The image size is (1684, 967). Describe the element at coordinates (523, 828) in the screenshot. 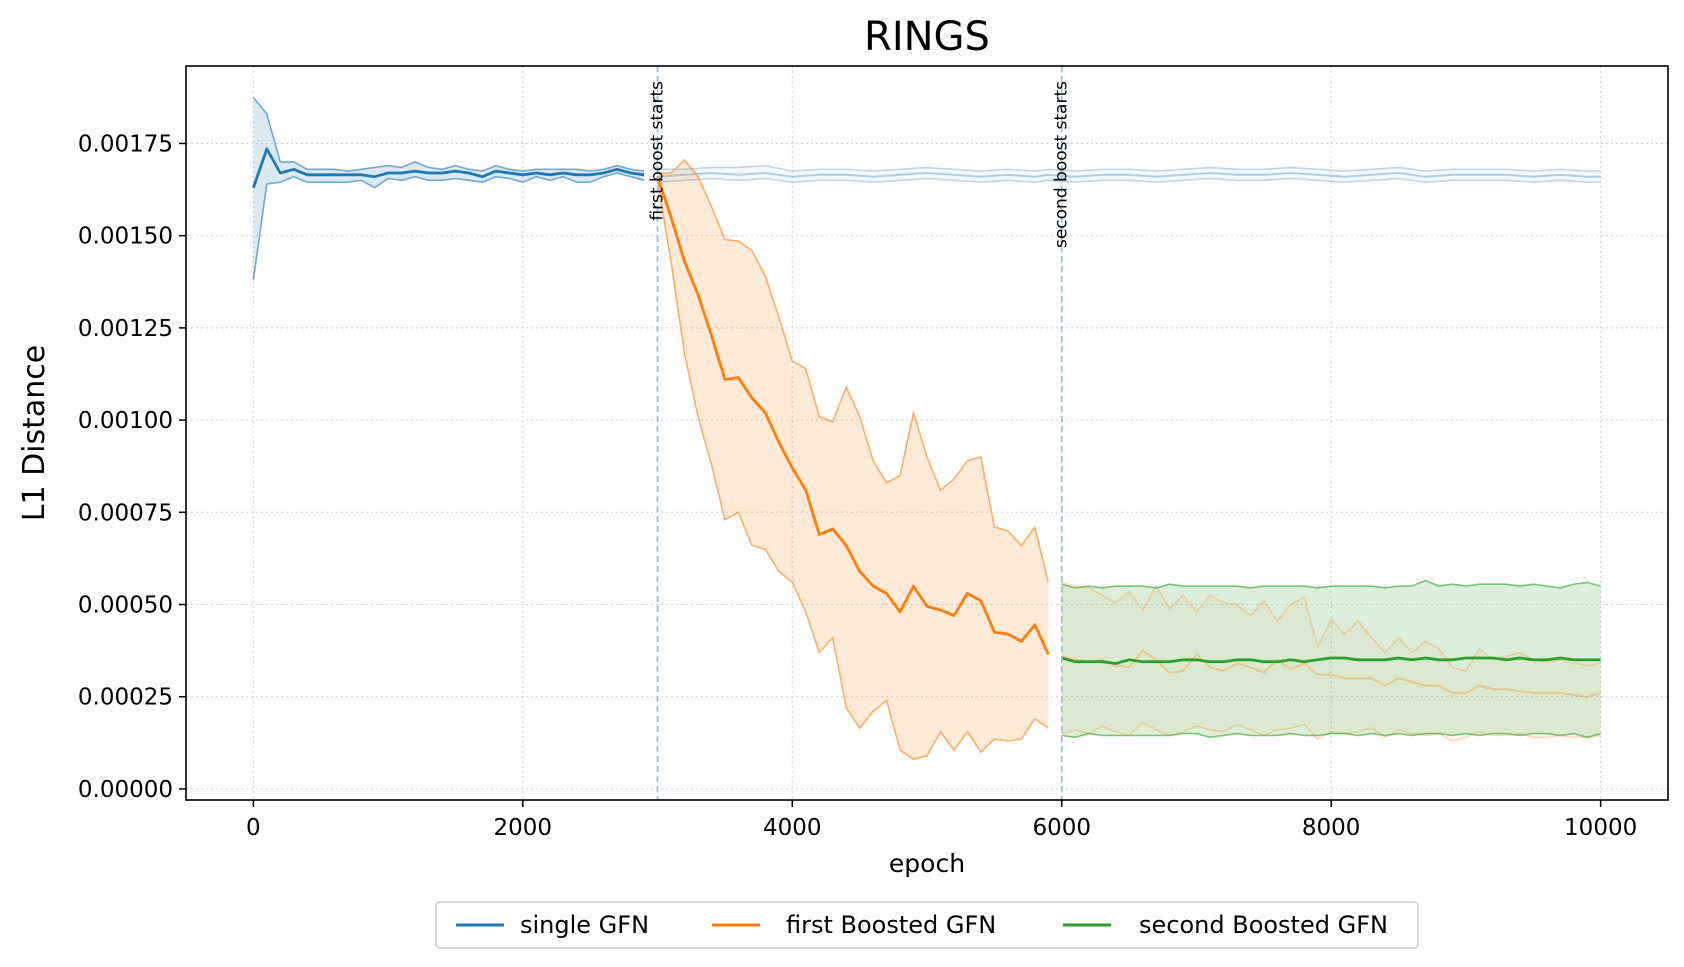

I see `x-tick-label: 2000` at that location.